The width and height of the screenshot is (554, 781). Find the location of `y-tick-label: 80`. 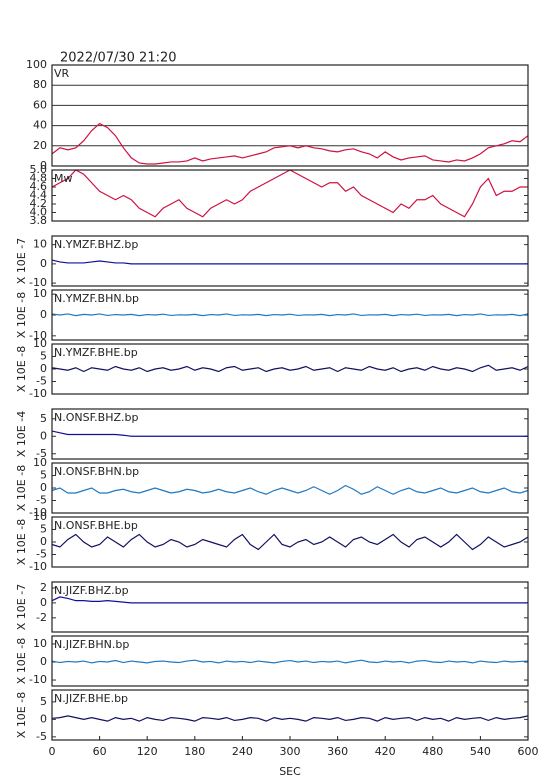

y-tick-label: 80 is located at coordinates (40, 84).